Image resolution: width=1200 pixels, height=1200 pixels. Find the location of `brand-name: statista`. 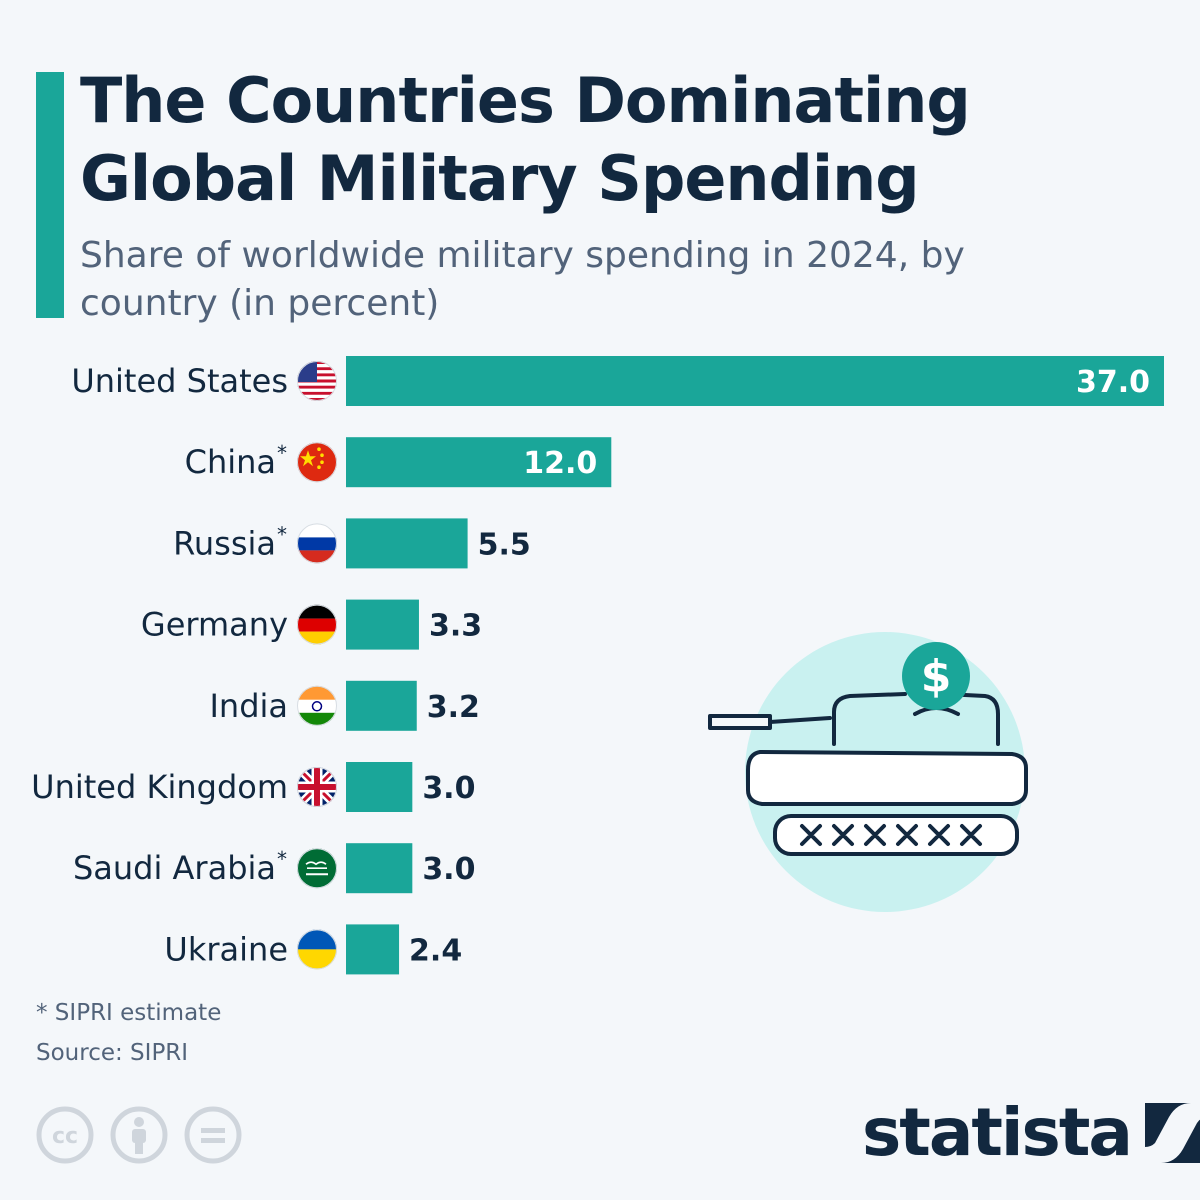

brand-name: statista is located at coordinates (997, 1132).